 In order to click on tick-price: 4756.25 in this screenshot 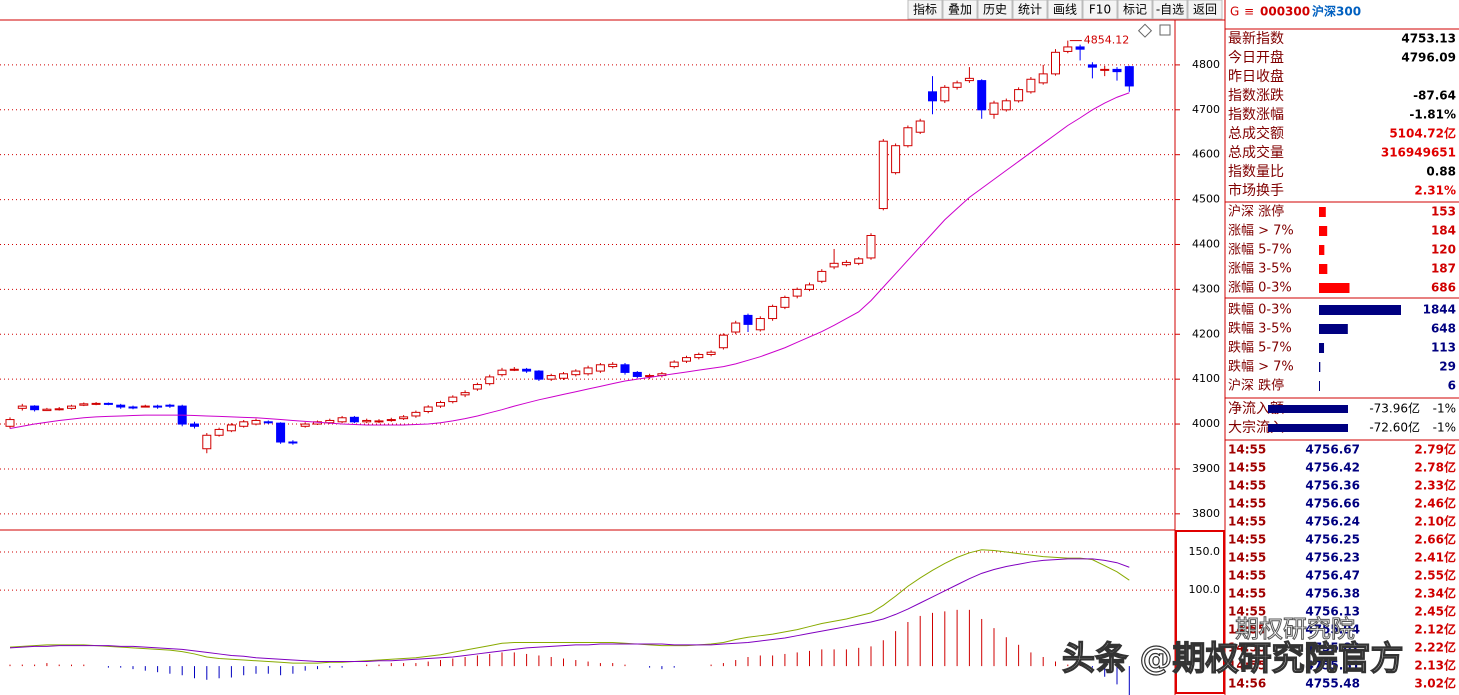, I will do `click(1332, 540)`.